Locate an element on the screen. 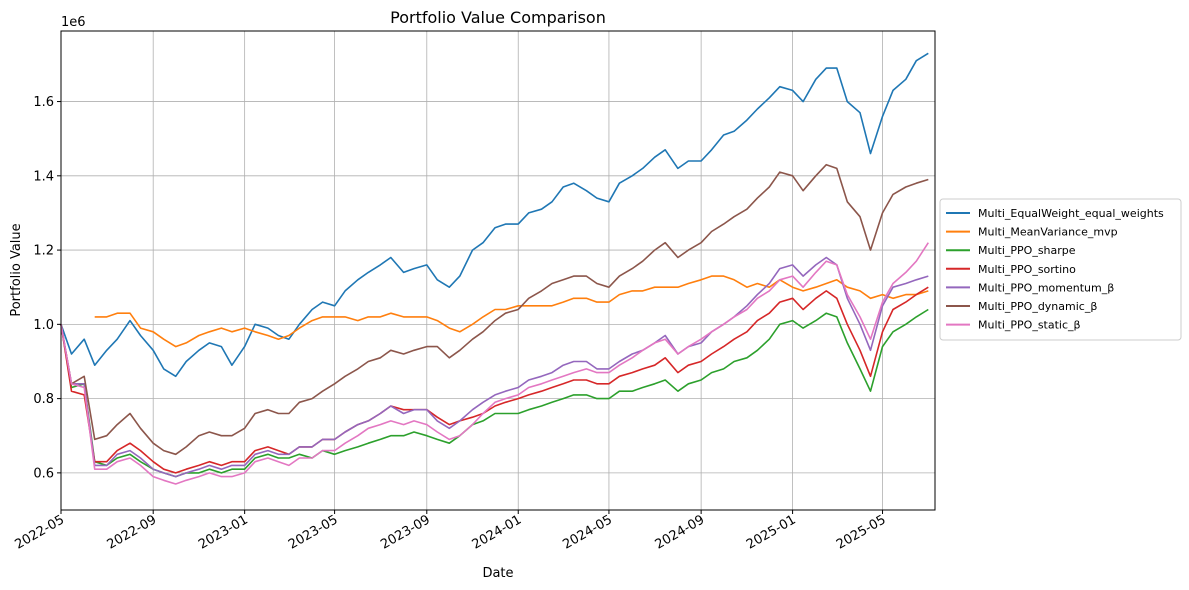 Image resolution: width=1189 pixels, height=590 pixels. y-tick-label: 1.4 is located at coordinates (43, 176).